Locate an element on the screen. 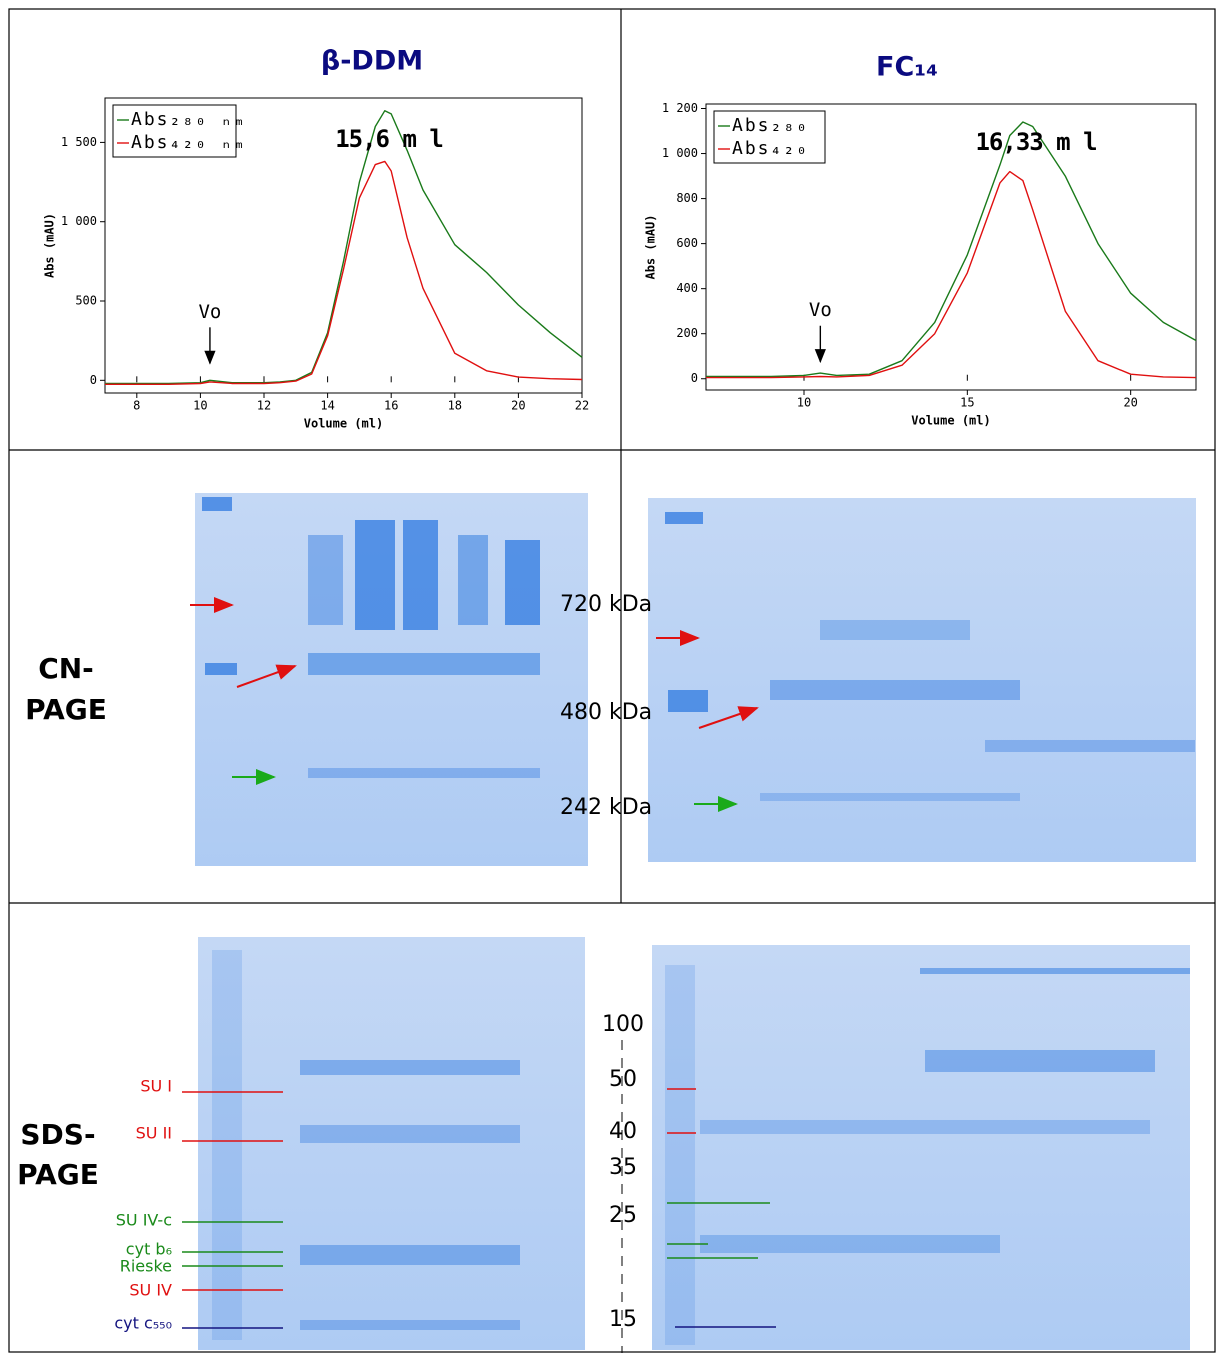 This screenshot has width=1216, height=1353. sds-marker-label: 35 is located at coordinates (623, 1167).